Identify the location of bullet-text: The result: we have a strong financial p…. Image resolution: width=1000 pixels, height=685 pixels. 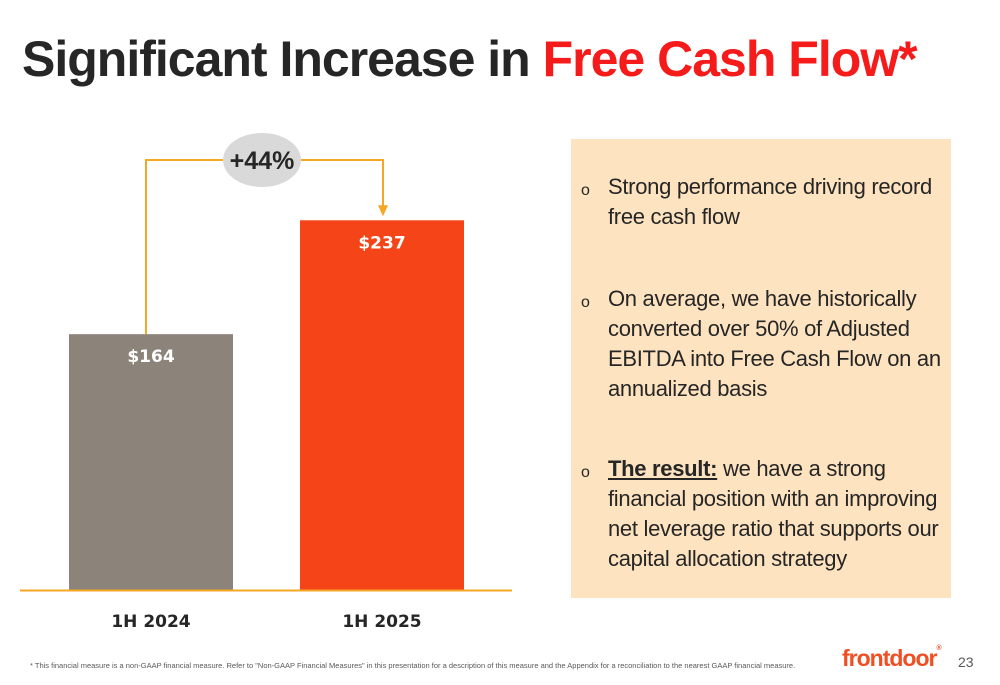
(775, 514).